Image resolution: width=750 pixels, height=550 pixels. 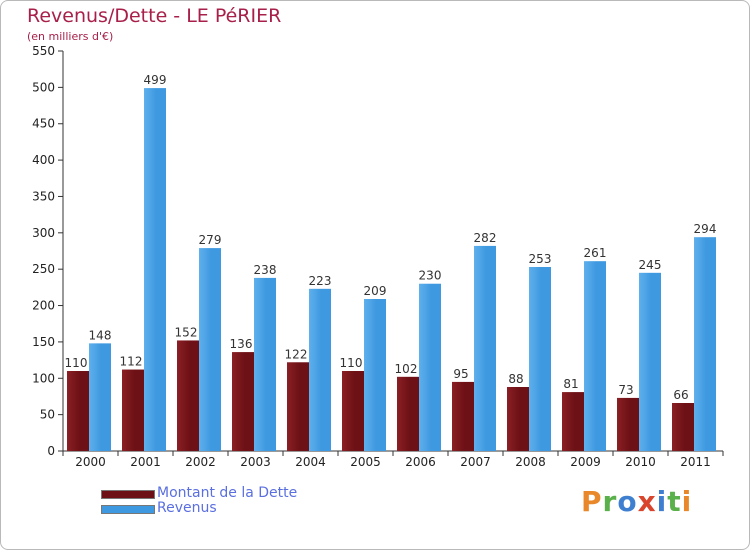 What do you see at coordinates (51, 451) in the screenshot?
I see `y-tick-label: 0` at bounding box center [51, 451].